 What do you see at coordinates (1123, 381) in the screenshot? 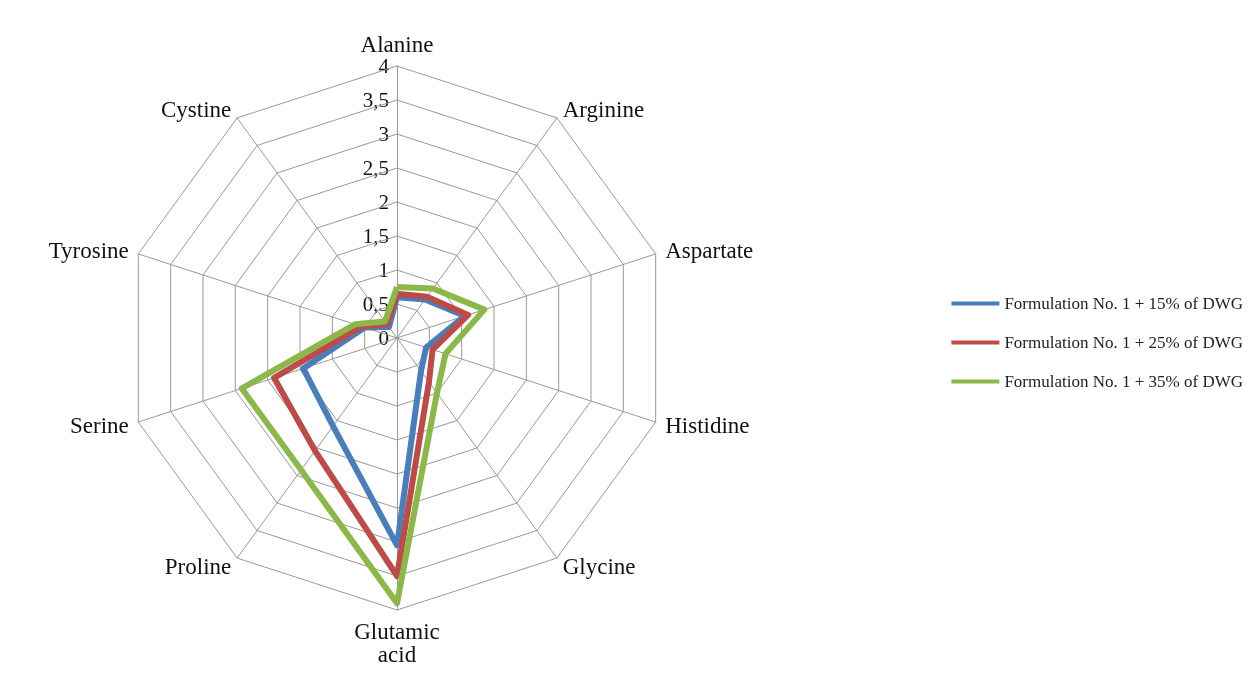
I see `legend-label: Formulation No. 1 + 35% of DWG` at bounding box center [1123, 381].